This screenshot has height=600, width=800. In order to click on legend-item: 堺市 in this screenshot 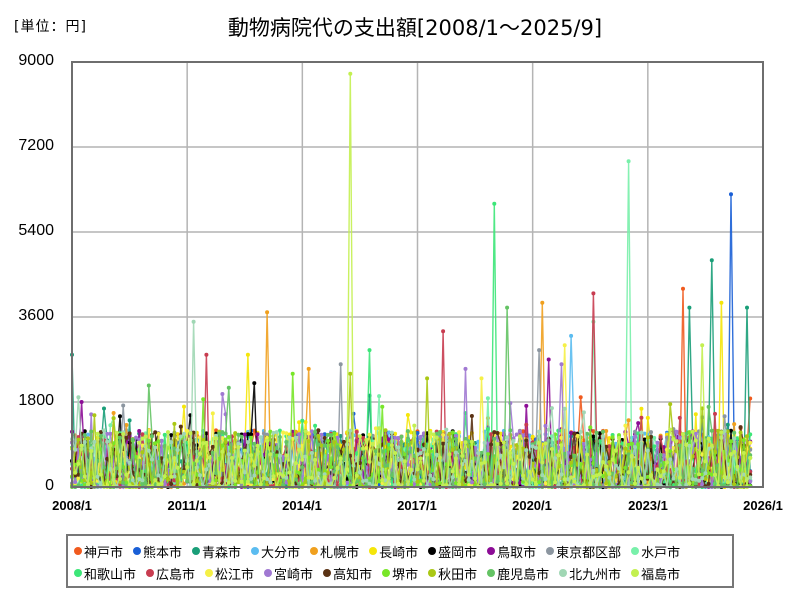, I will do `click(400, 573)`.